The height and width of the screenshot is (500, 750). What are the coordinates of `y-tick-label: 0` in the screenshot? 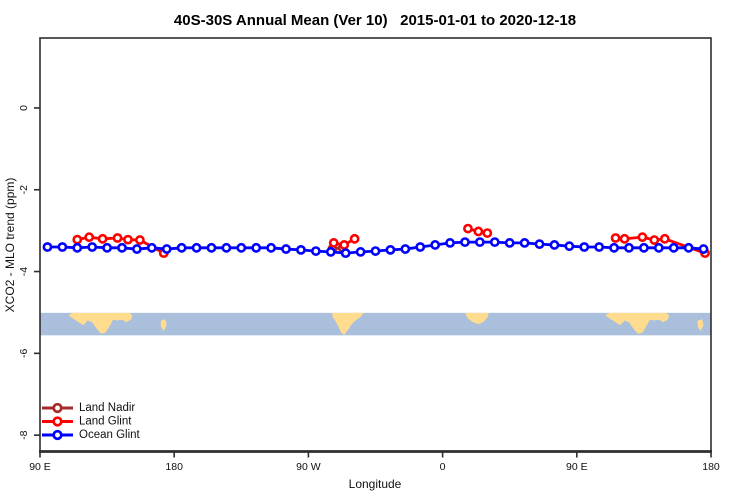 It's located at (24, 108).